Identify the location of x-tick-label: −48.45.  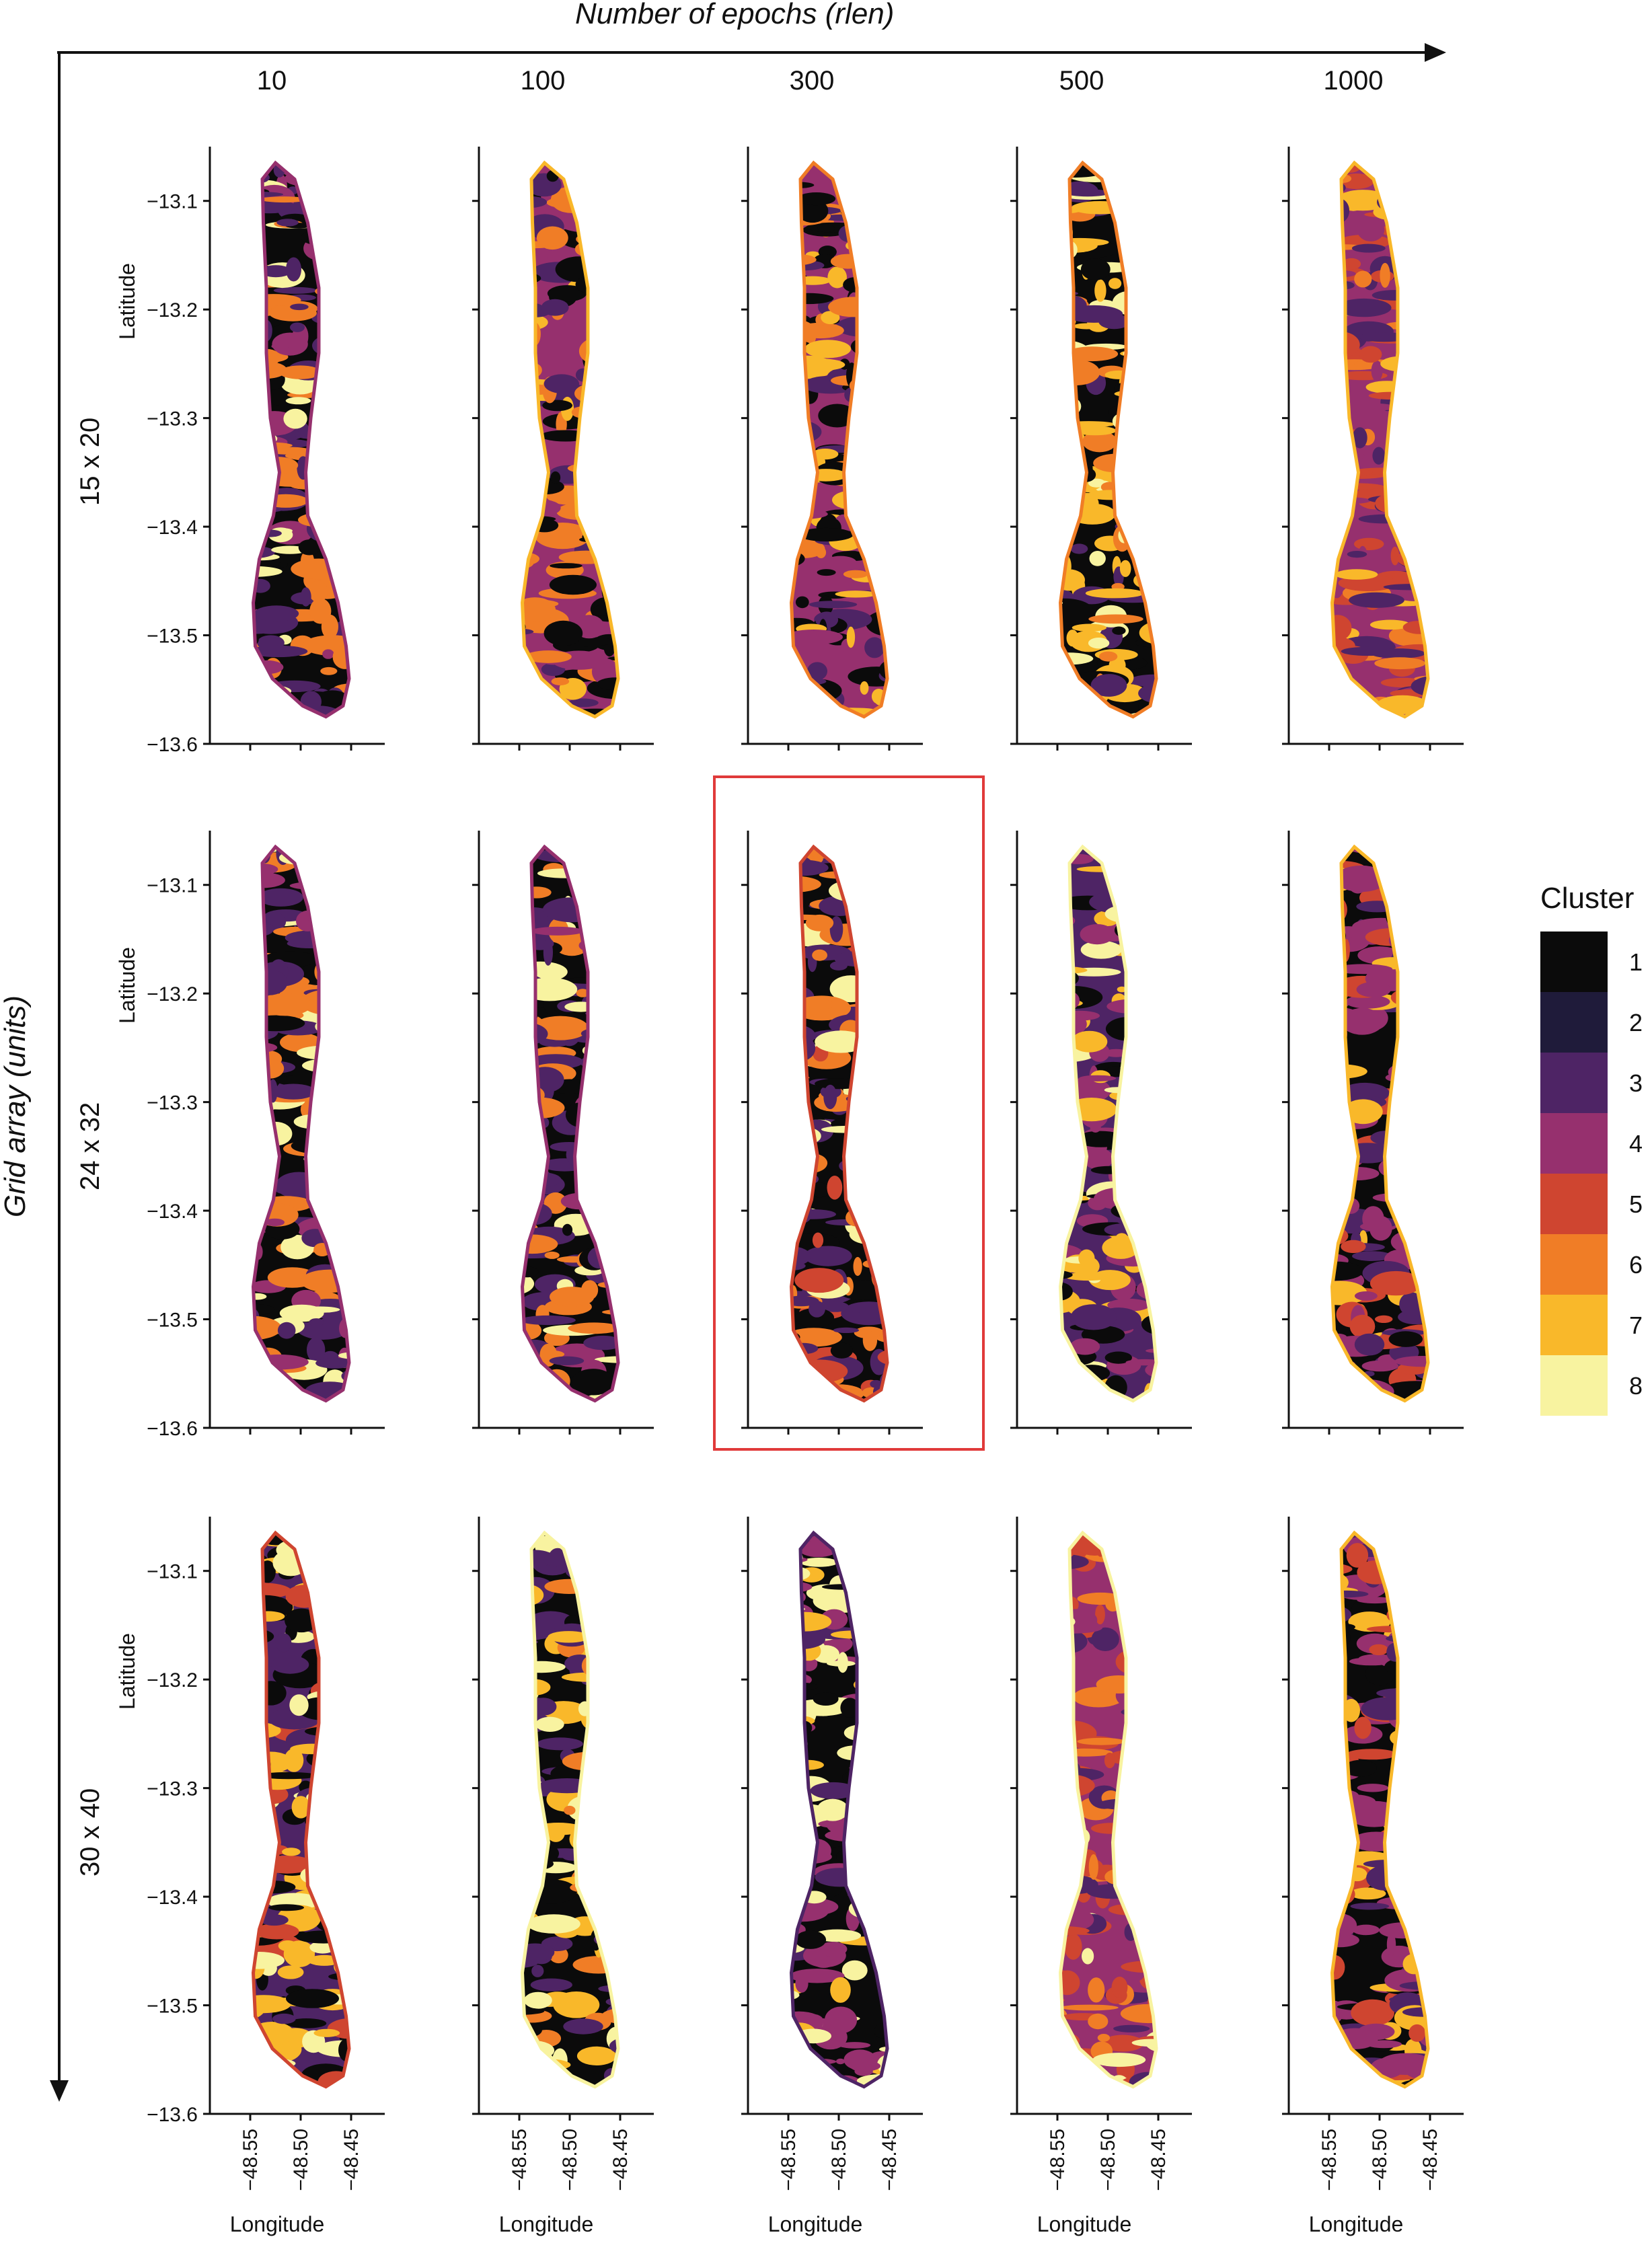
(620, 2160).